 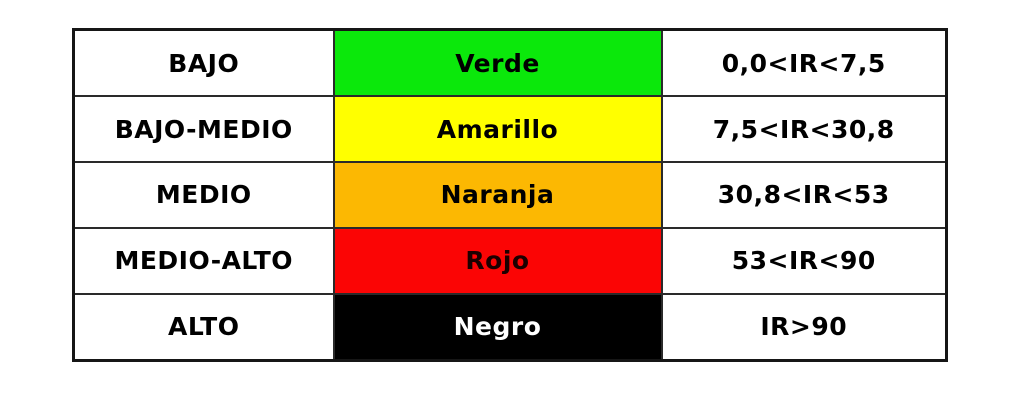 I want to click on color-cell: Verde, so click(x=497, y=63).